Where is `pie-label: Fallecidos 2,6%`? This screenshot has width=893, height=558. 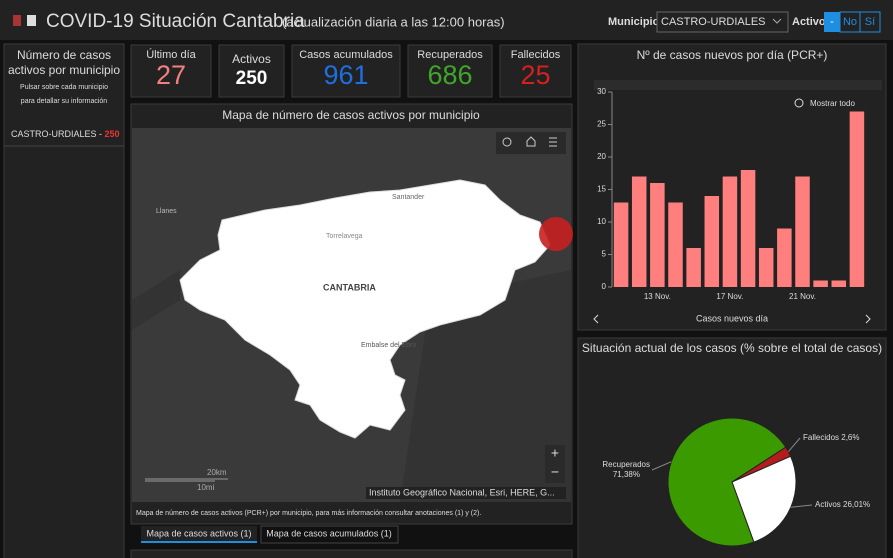 pie-label: Fallecidos 2,6% is located at coordinates (831, 437).